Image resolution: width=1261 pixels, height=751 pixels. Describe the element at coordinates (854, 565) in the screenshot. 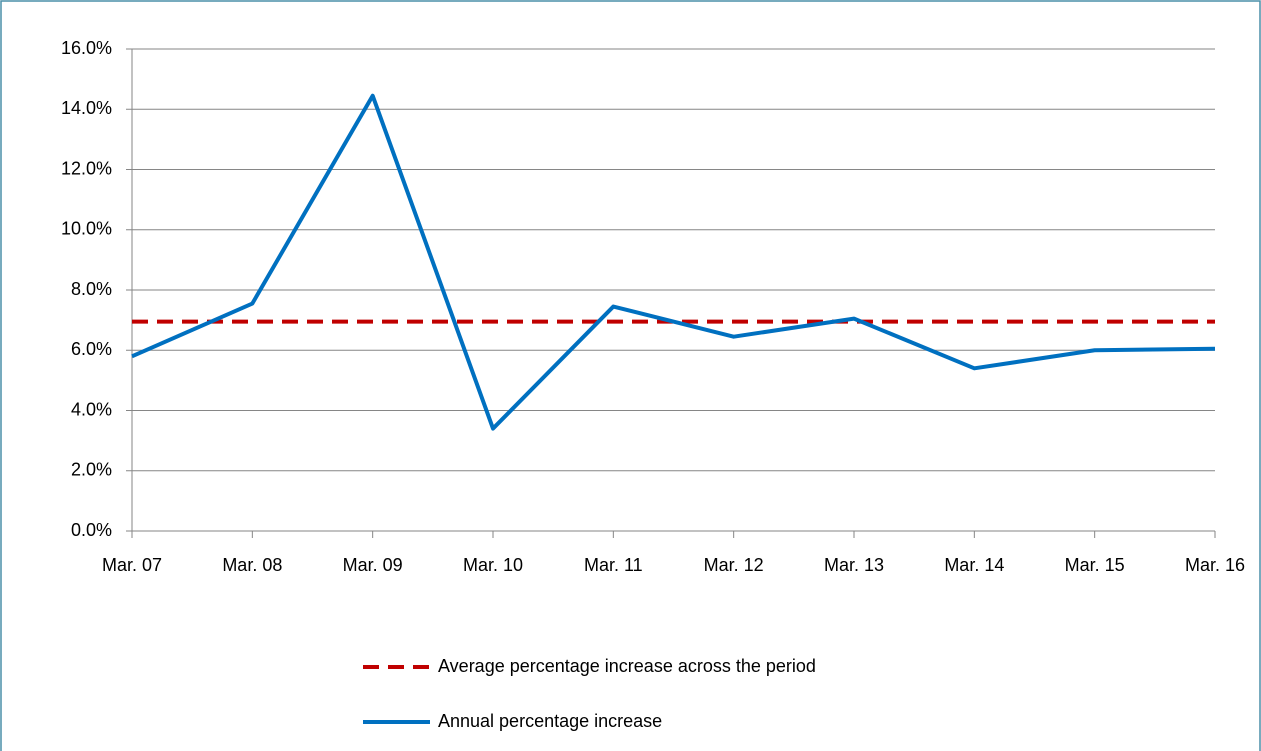

I see `x-tick-label: Mar. 13` at that location.